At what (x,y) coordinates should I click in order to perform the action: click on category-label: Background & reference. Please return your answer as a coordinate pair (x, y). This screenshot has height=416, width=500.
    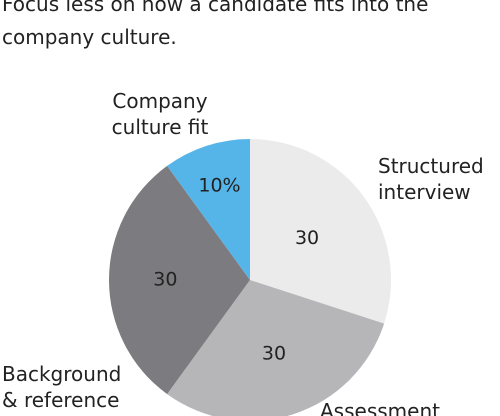
    Looking at the image, I should click on (62, 387).